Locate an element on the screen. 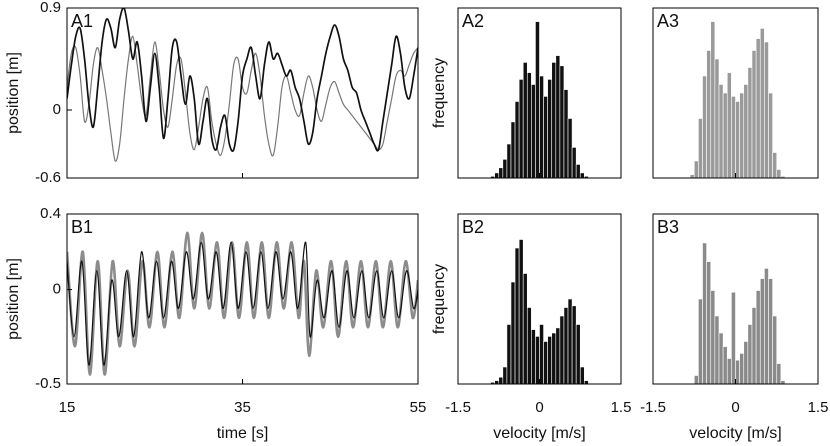  y-tick-label: -0.6 is located at coordinates (48, 177).